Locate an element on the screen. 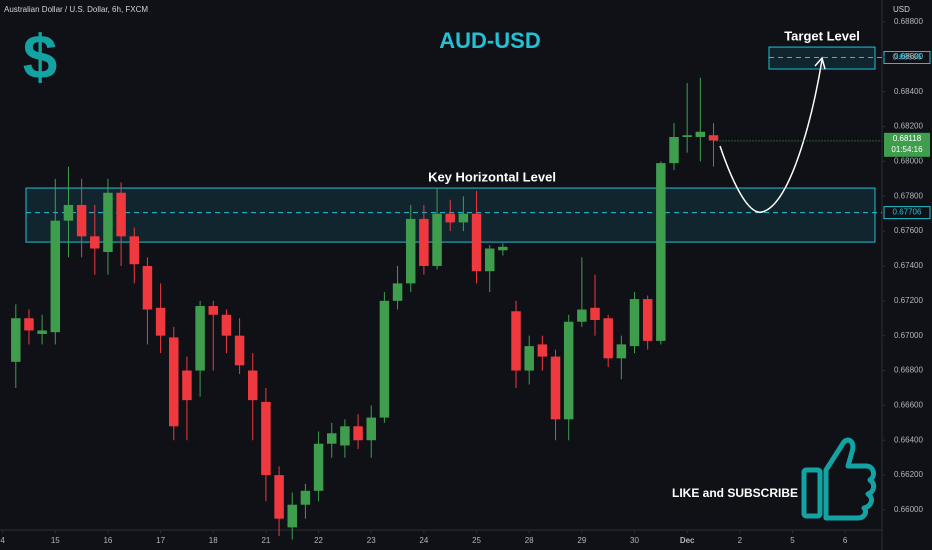 The image size is (932, 550). y-tick-label: 0.68000 is located at coordinates (908, 160).